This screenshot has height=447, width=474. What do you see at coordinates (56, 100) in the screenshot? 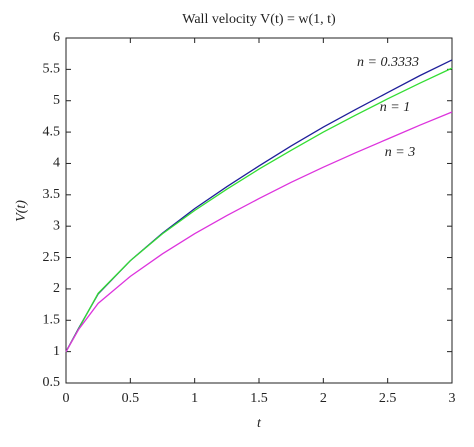
I see `y-tick-label: 5` at bounding box center [56, 100].